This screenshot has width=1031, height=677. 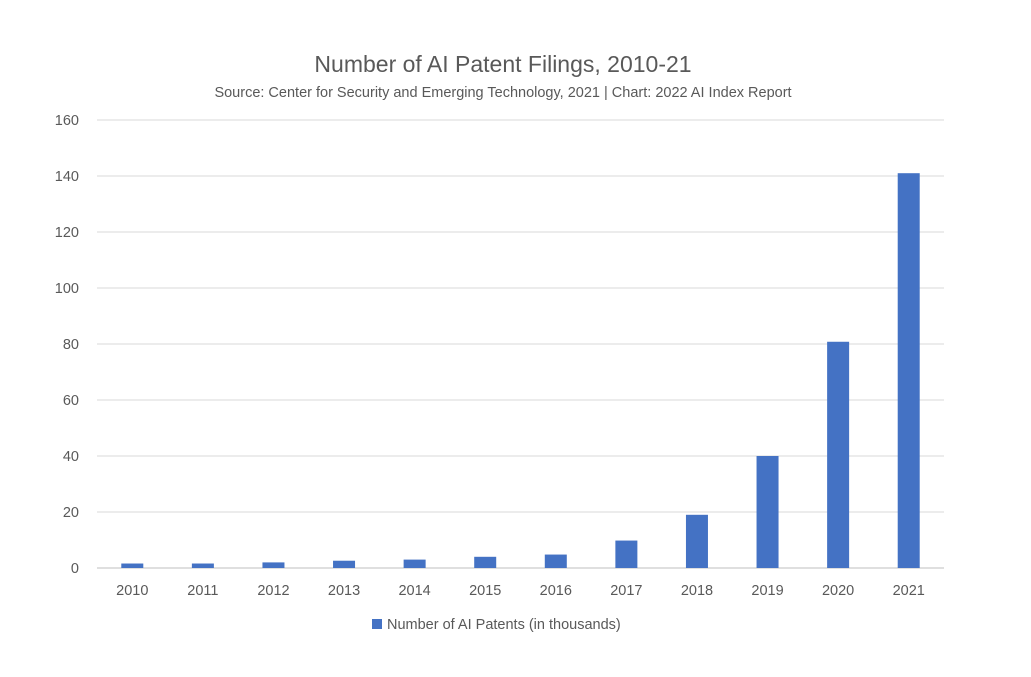 I want to click on y-tick-label: 0, so click(x=75, y=569).